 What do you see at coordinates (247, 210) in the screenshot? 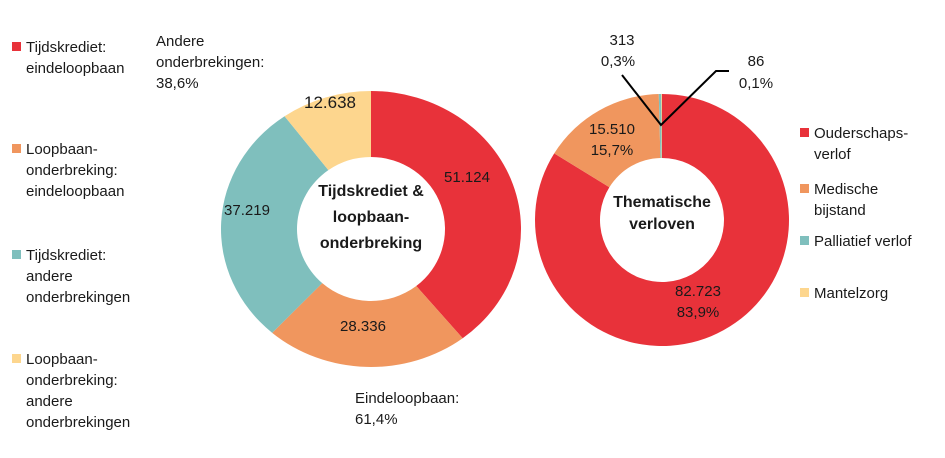
I see `left-value-label: 37.219` at bounding box center [247, 210].